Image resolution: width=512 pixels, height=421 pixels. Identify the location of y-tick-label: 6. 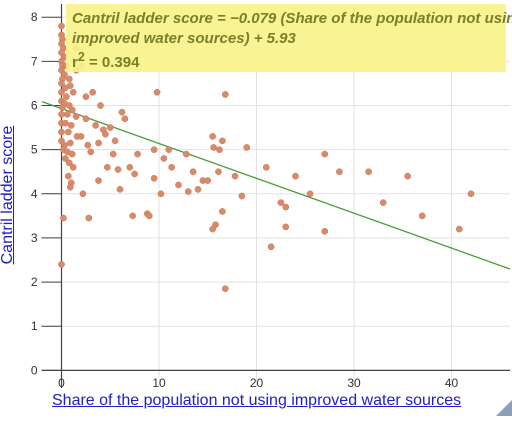
(34, 106).